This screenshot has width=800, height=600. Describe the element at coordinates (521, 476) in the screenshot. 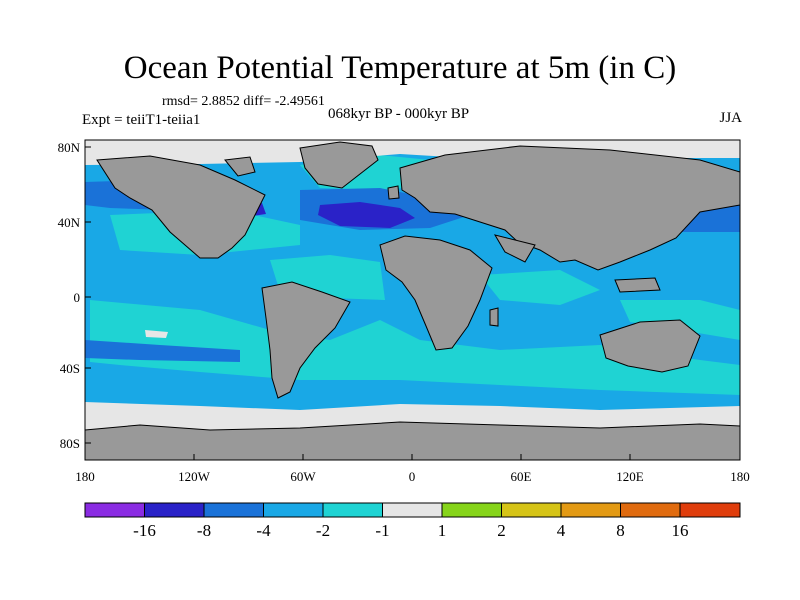

I see `lon-tick-60e: 60E` at that location.